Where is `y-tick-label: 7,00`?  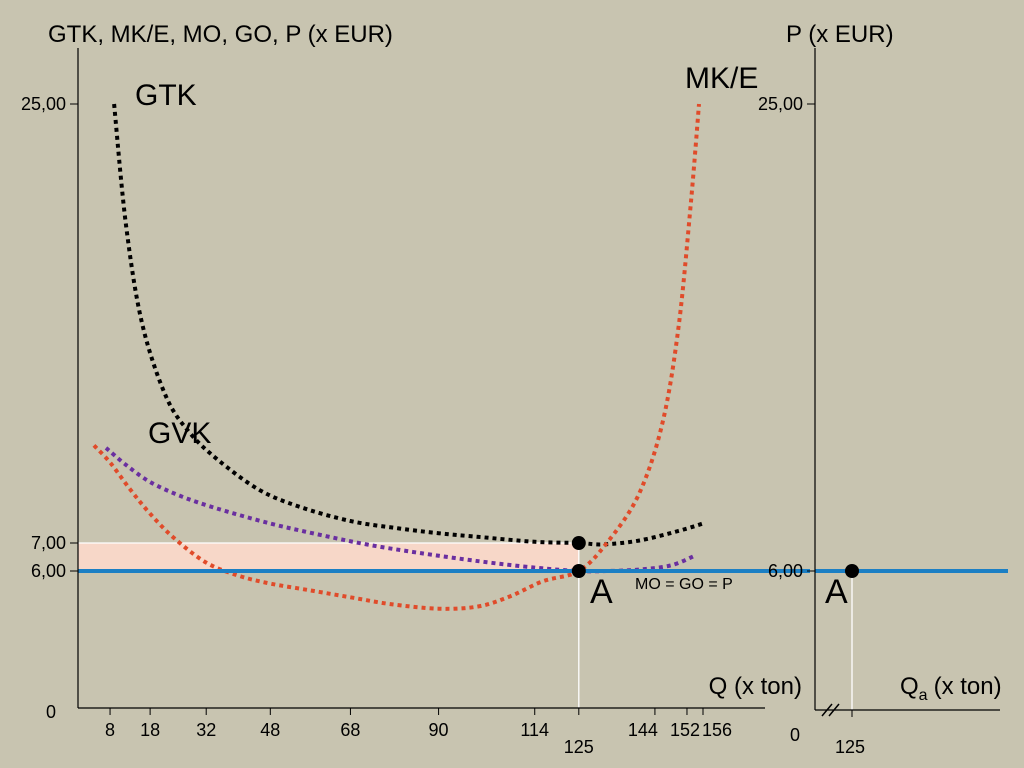 y-tick-label: 7,00 is located at coordinates (48, 543).